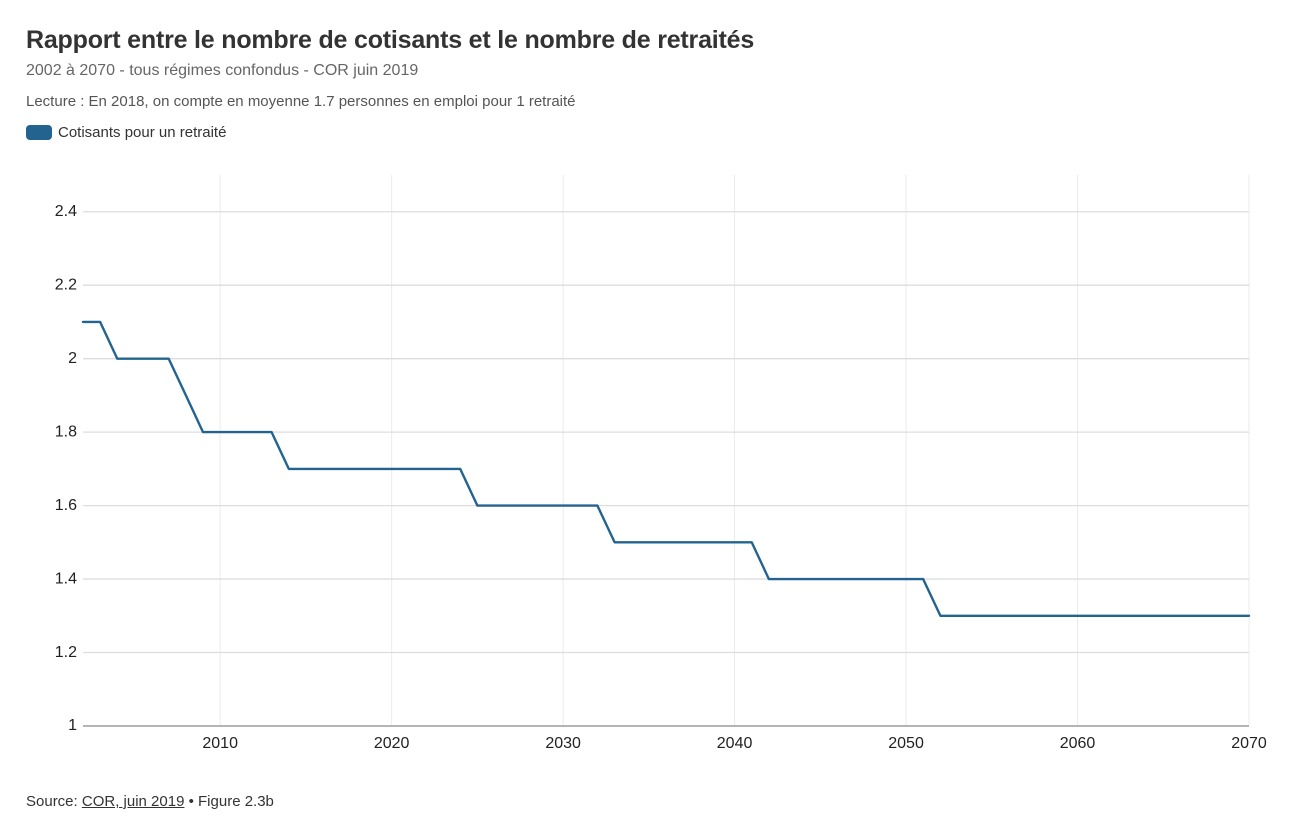  I want to click on data-point-2033, so click(615, 542).